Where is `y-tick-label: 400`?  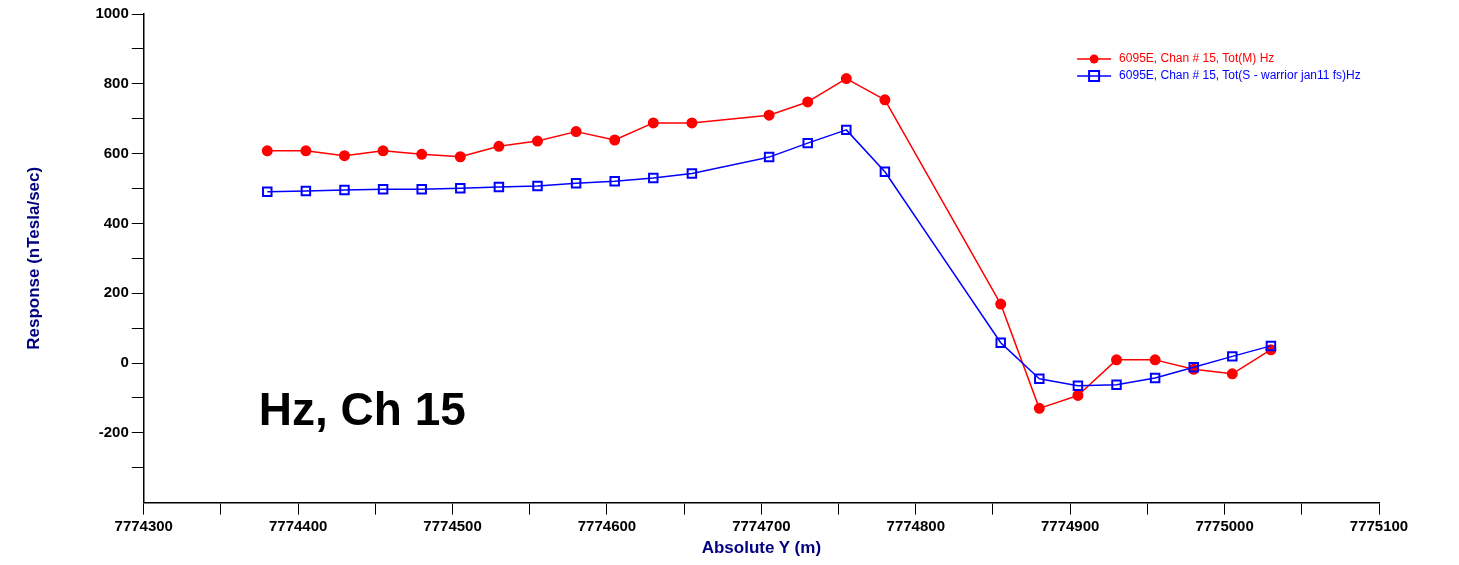
y-tick-label: 400 is located at coordinates (116, 222).